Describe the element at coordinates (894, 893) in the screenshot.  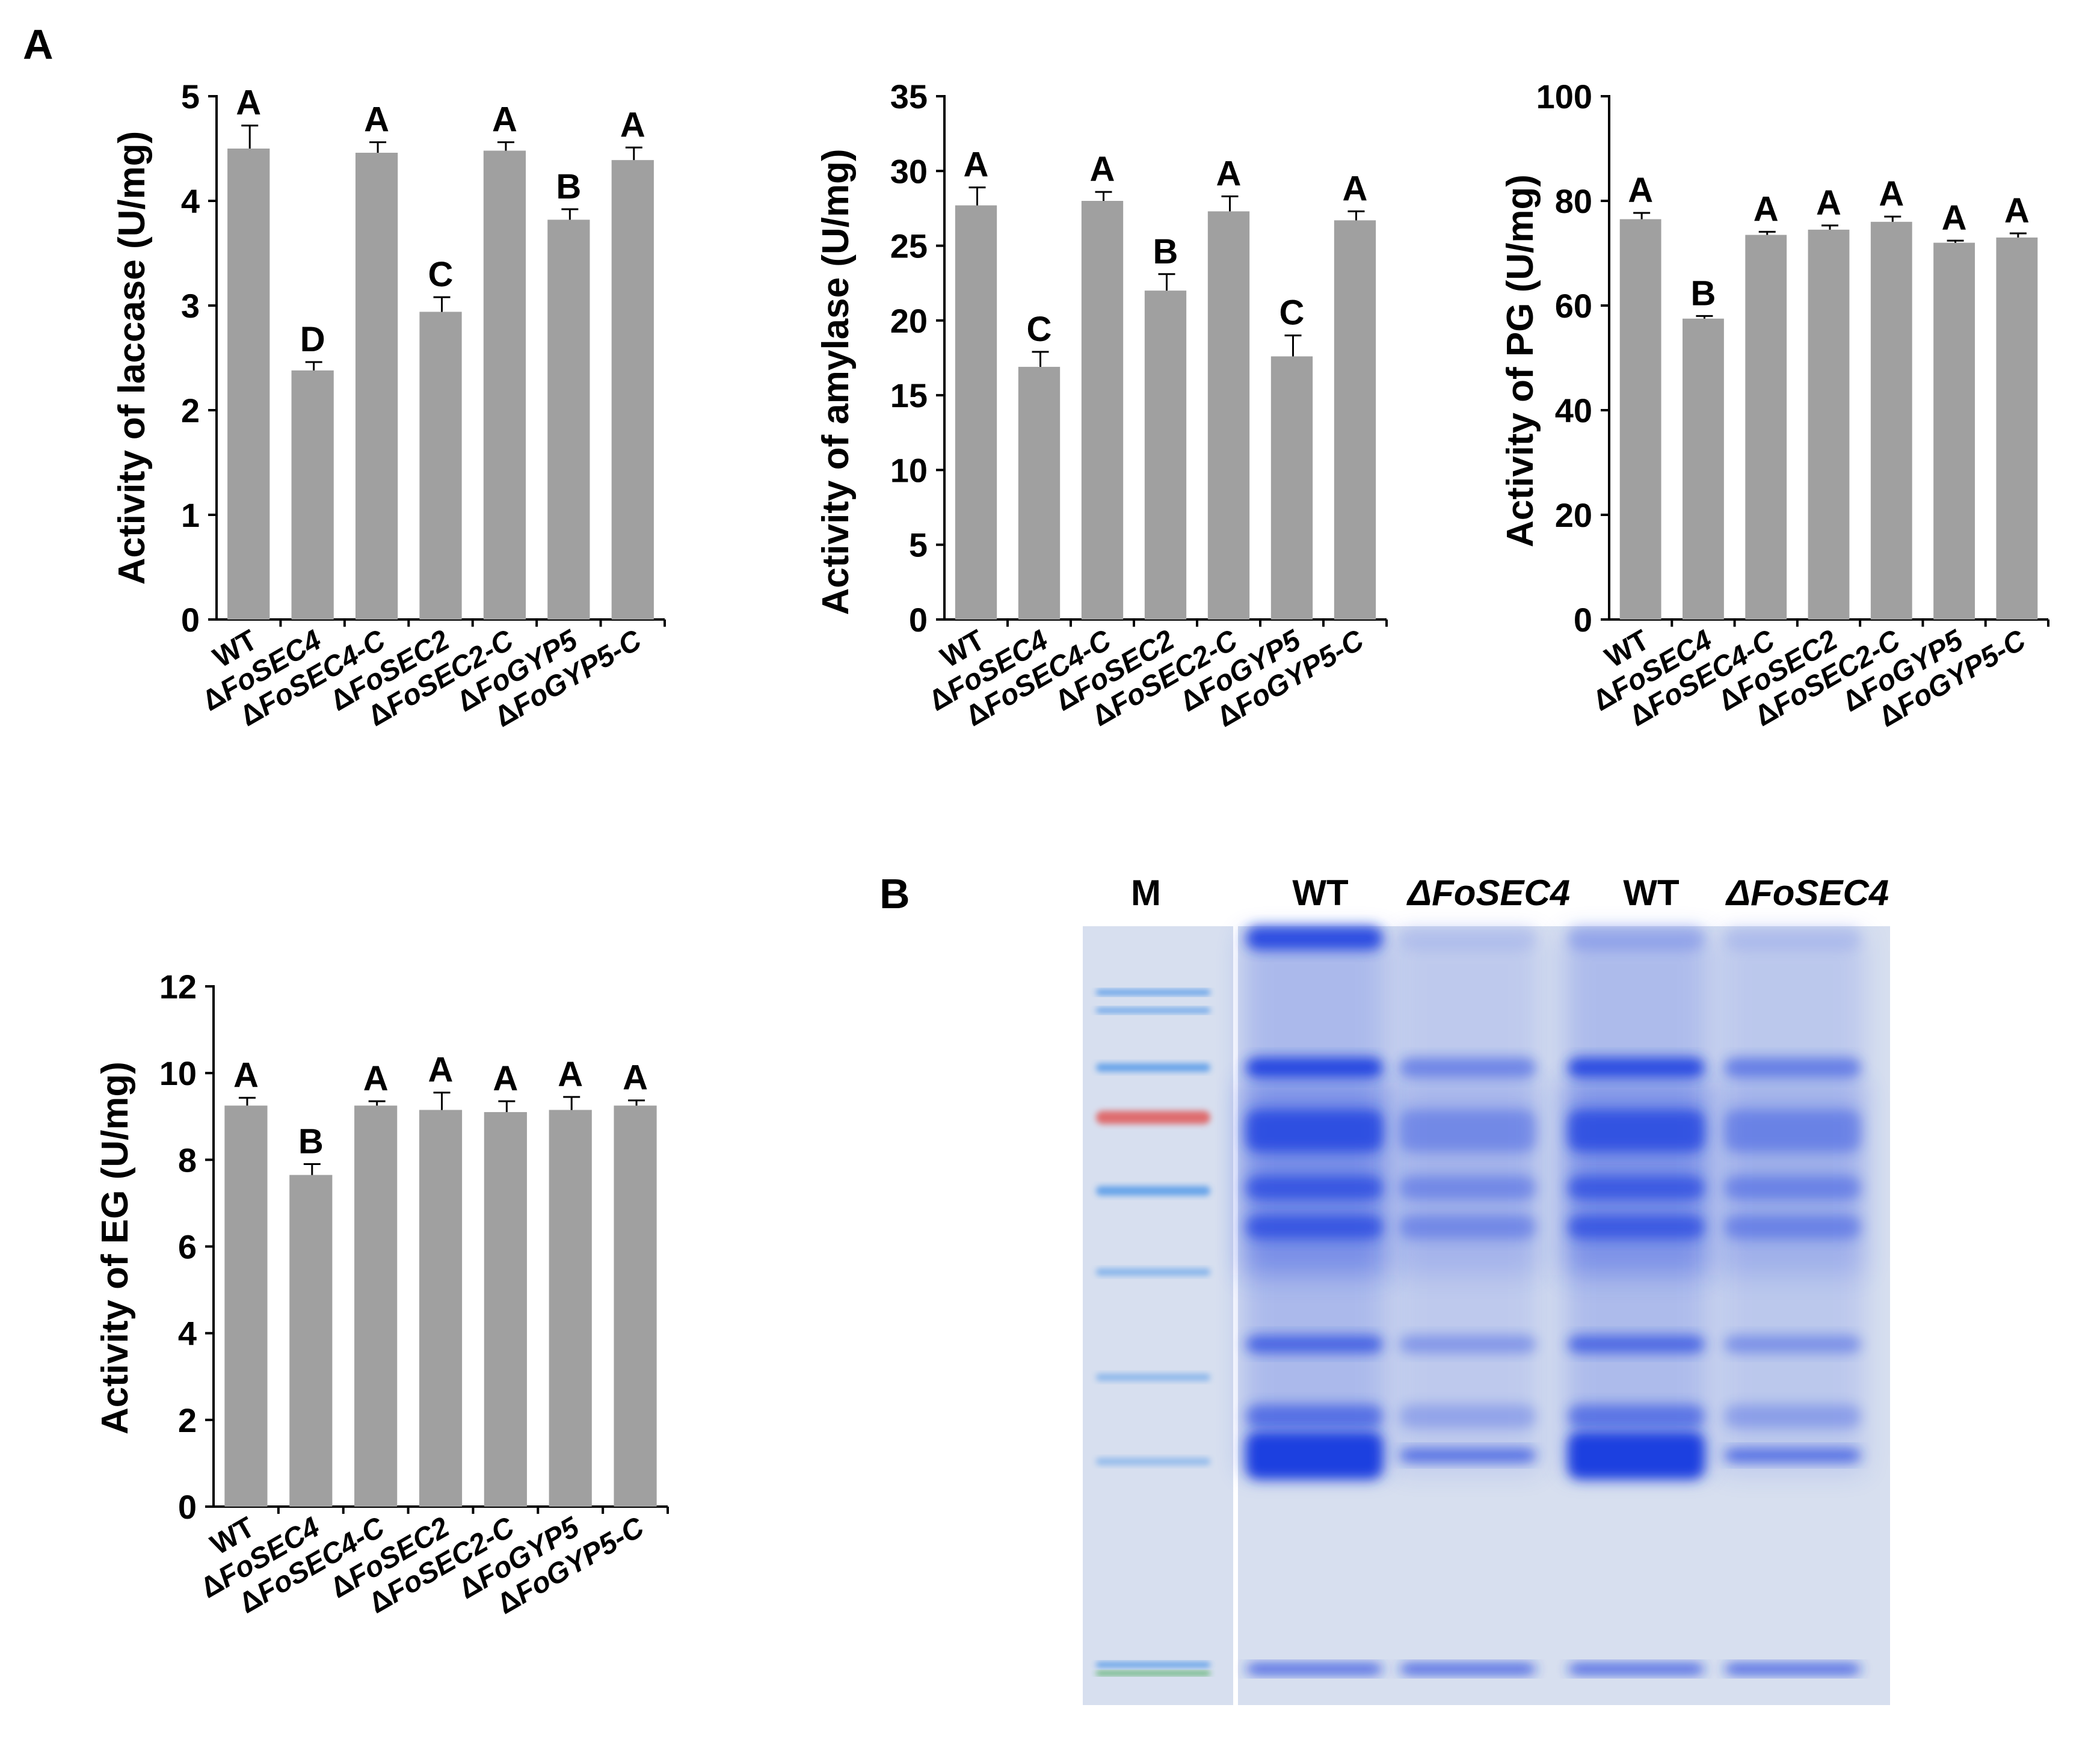
I see `panel-label-b: B` at that location.